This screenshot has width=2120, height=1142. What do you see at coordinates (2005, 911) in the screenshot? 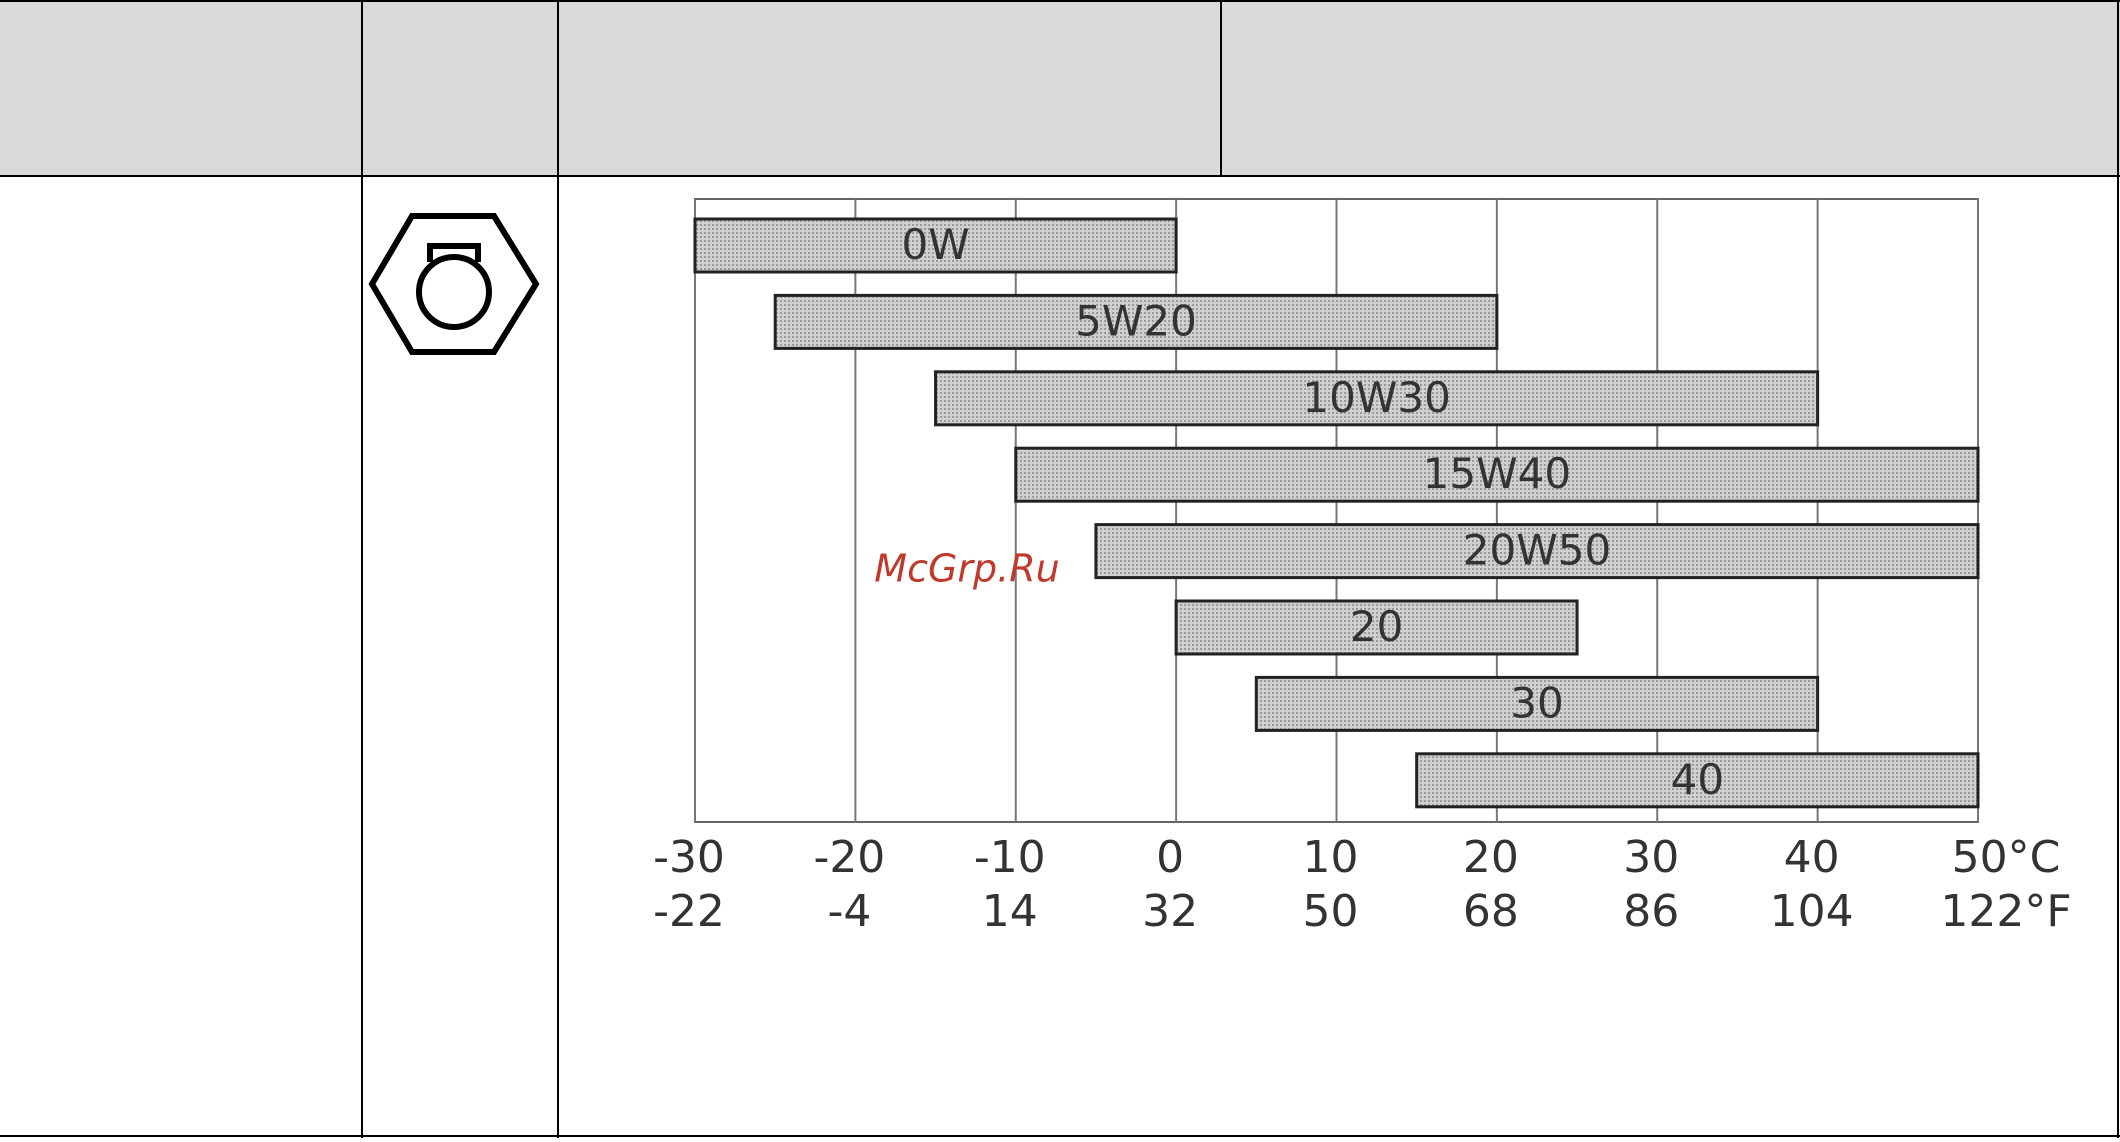
I see `x2-tick-label: 122°F` at bounding box center [2005, 911].